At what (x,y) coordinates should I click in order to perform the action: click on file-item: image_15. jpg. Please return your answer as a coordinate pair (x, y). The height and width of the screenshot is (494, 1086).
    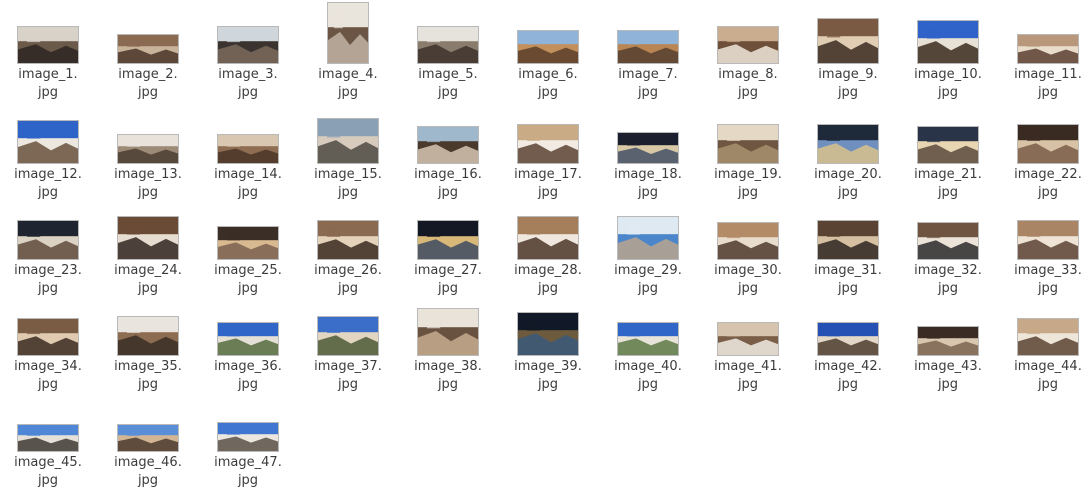
    Looking at the image, I should click on (348, 153).